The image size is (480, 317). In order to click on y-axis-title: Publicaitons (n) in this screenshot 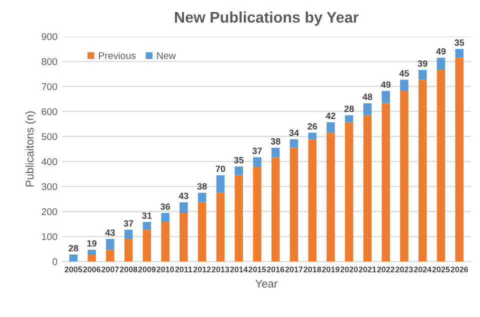, I will do `click(30, 148)`.